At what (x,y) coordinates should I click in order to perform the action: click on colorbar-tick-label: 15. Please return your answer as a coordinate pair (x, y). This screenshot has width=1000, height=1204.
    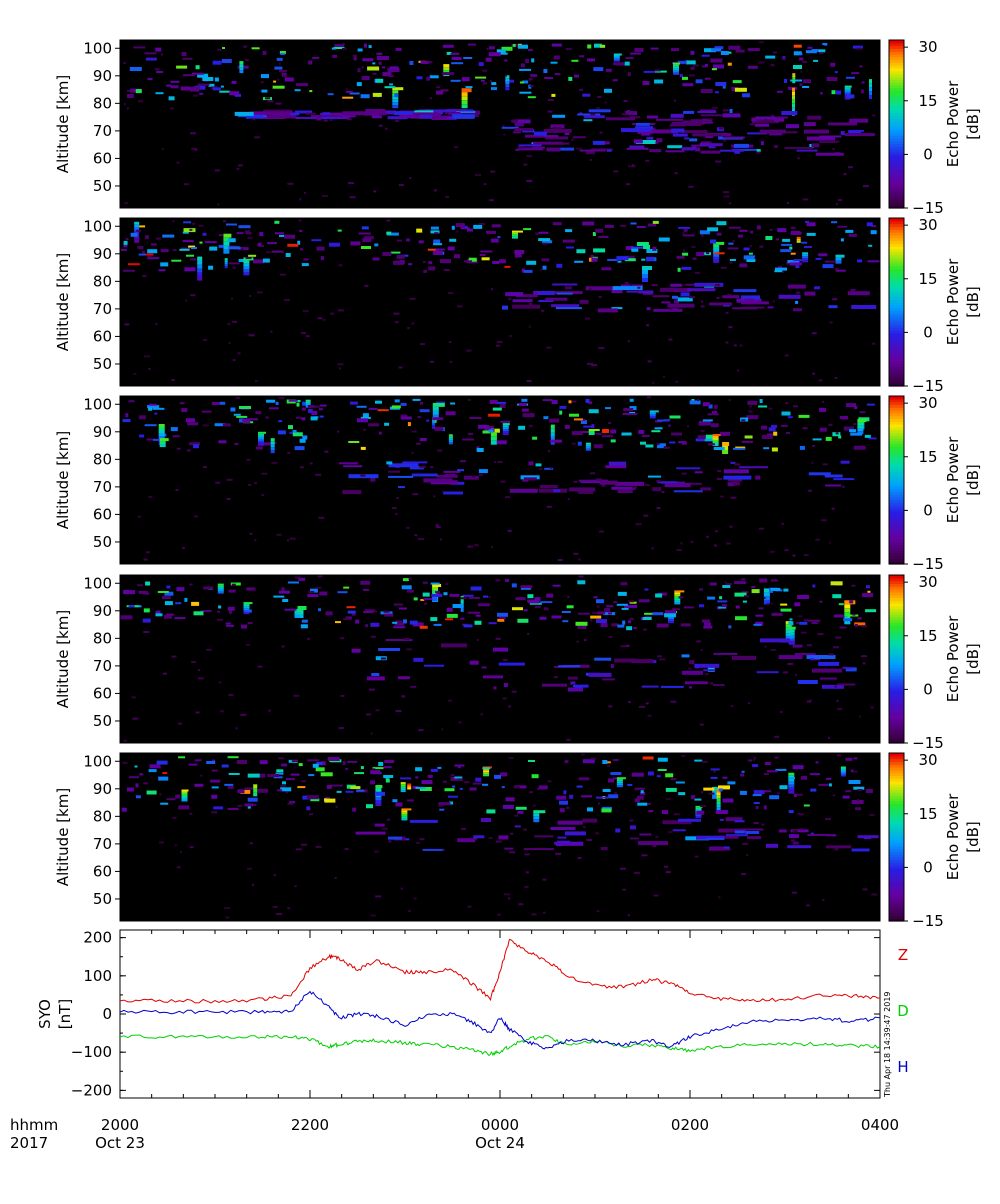
    Looking at the image, I should click on (927, 636).